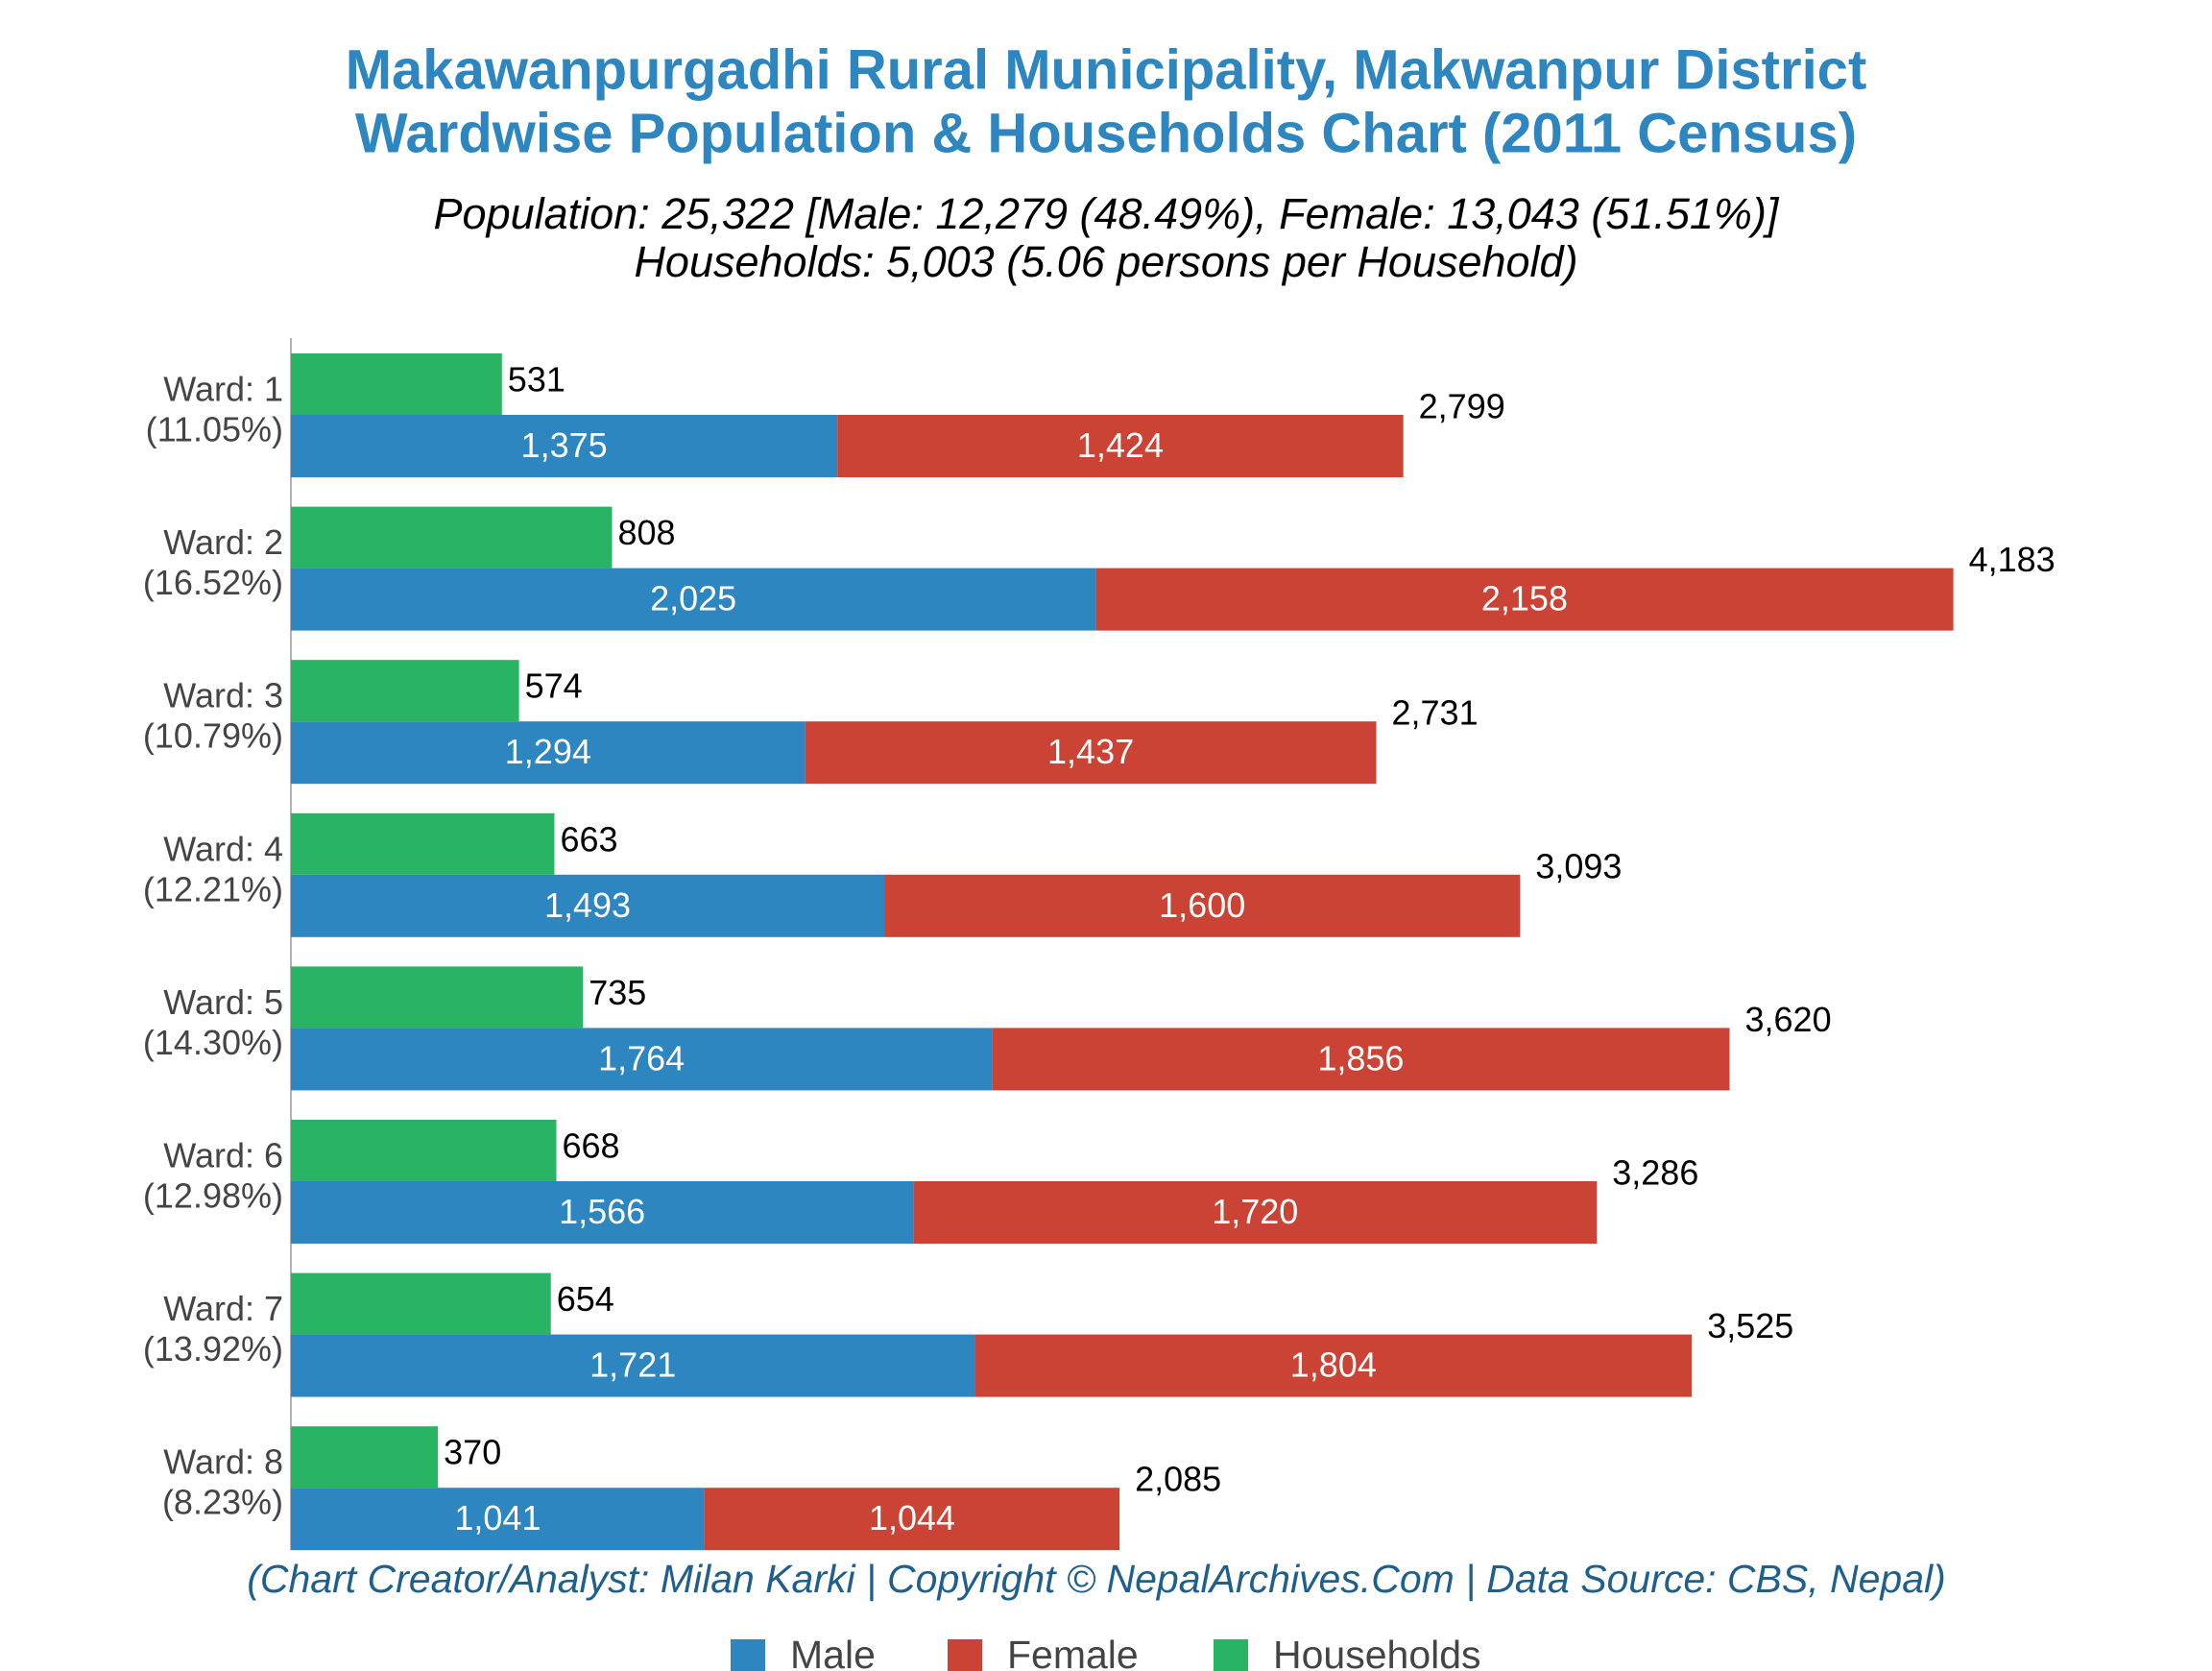  I want to click on y-tick-label: (12.98%), so click(213, 1196).